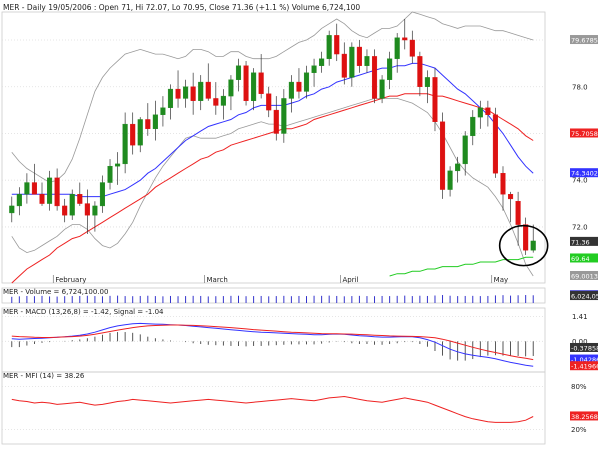 Image resolution: width=600 pixels, height=454 pixels. Describe the element at coordinates (70, 280) in the screenshot. I see `month-label: February` at that location.